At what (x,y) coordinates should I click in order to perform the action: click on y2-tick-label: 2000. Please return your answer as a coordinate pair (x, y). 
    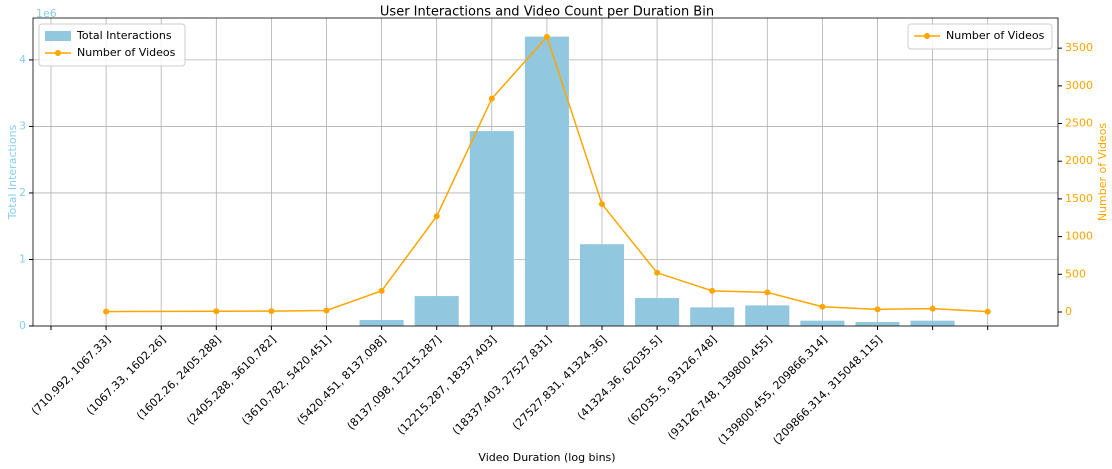
    Looking at the image, I should click on (1079, 160).